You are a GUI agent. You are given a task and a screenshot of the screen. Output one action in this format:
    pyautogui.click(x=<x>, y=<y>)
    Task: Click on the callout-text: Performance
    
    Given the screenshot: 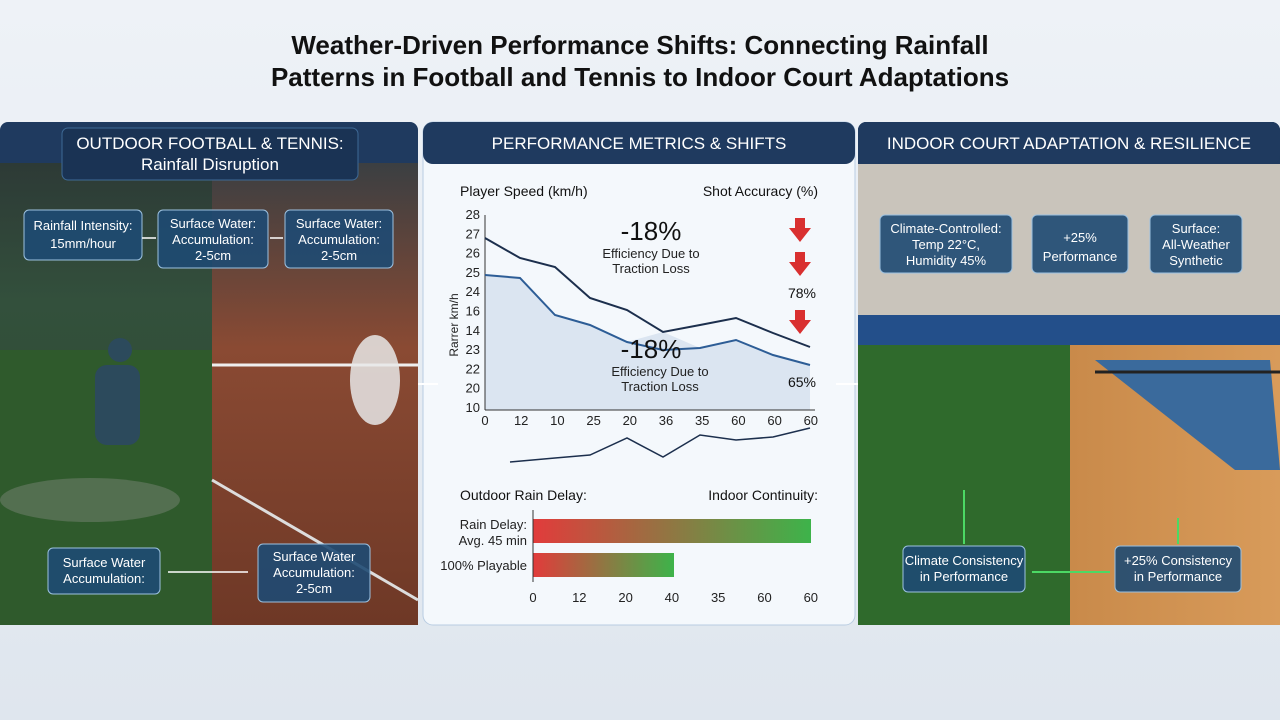 What is the action you would take?
    pyautogui.click(x=1080, y=256)
    